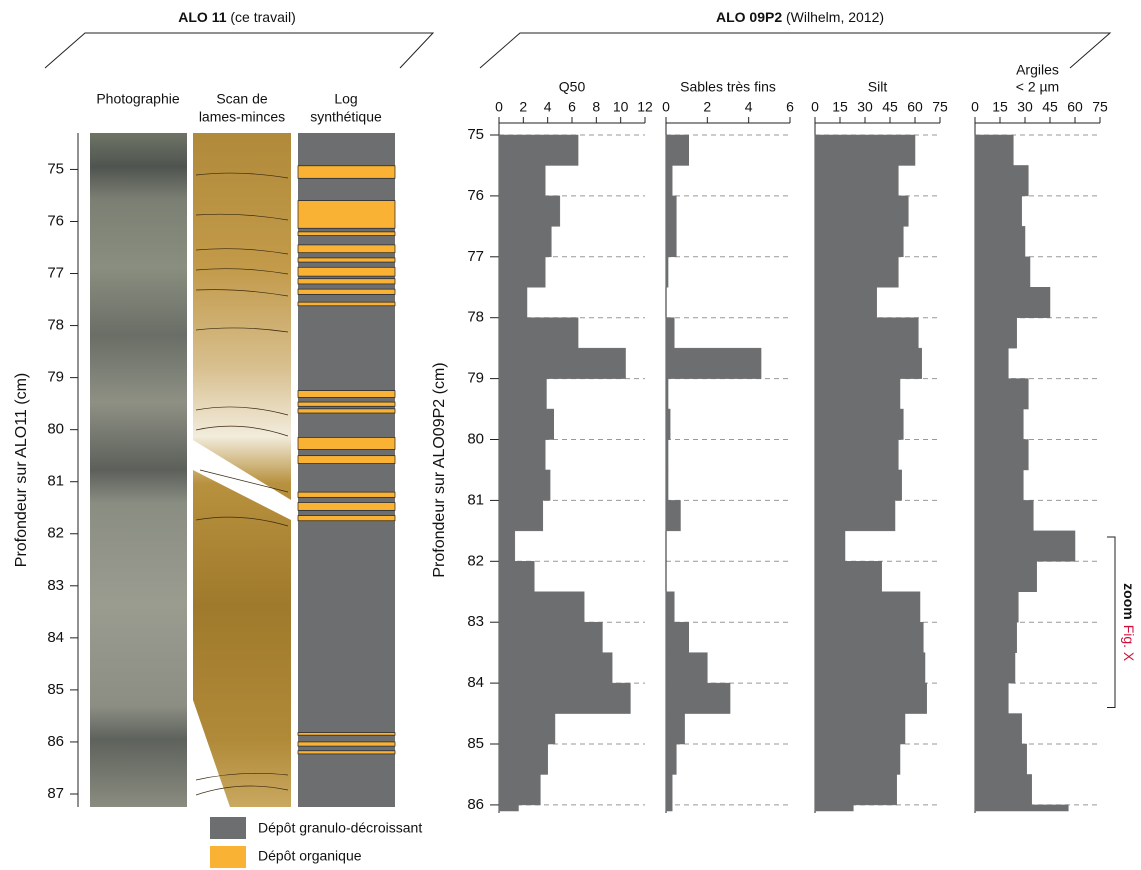 This screenshot has height=870, width=1141. What do you see at coordinates (548, 107) in the screenshot?
I see `x-tick-label: 4` at bounding box center [548, 107].